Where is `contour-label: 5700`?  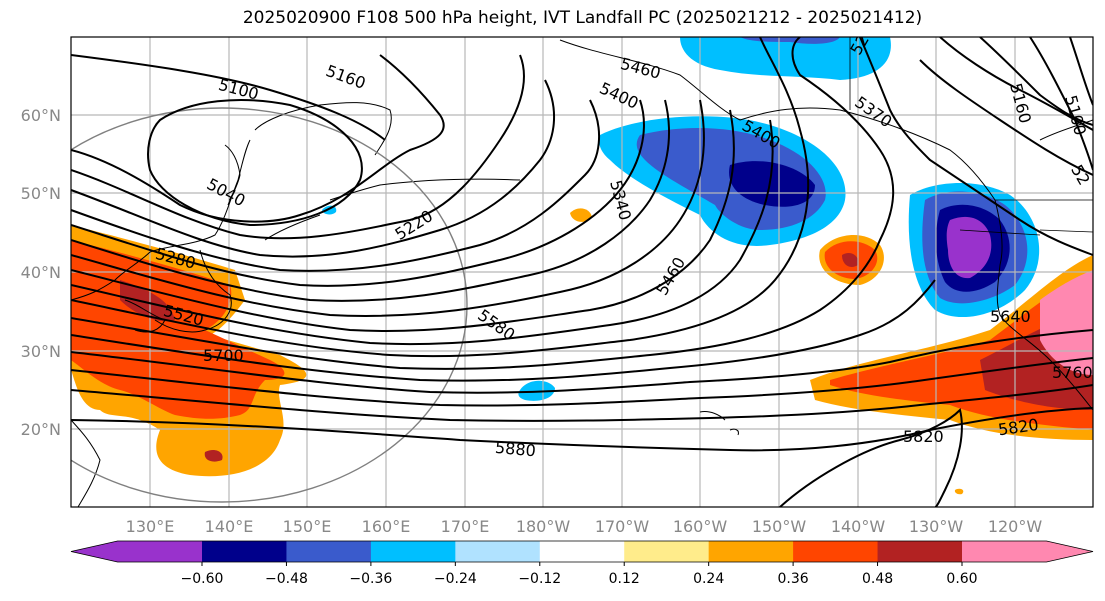 contour-label: 5700 is located at coordinates (223, 355).